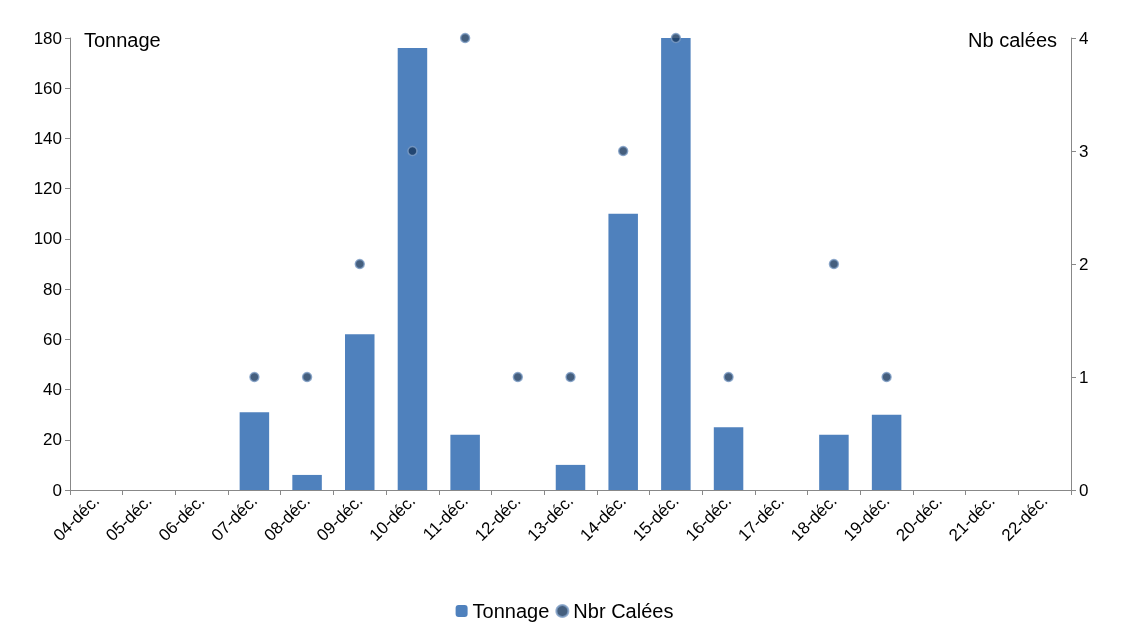 The image size is (1129, 634). I want to click on y-tick-label: 60, so click(52, 339).